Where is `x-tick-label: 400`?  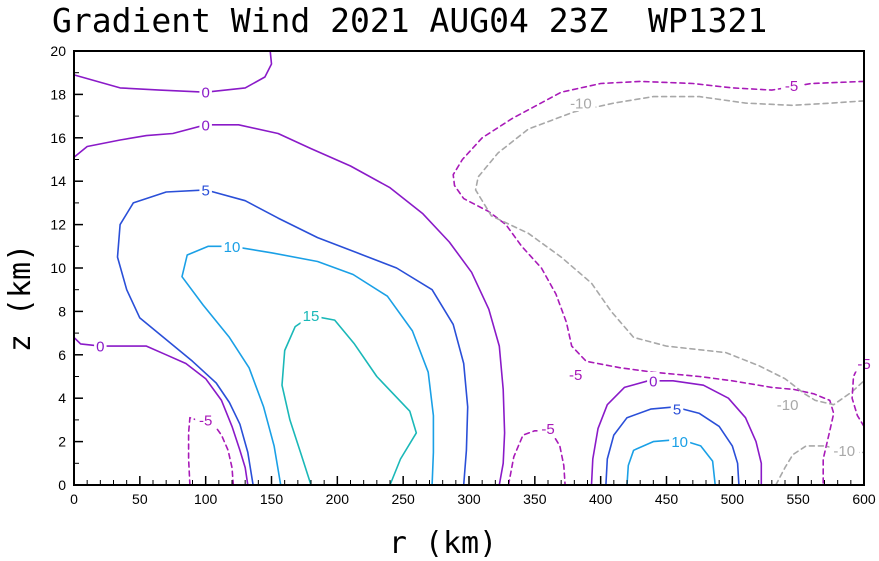
x-tick-label: 400 is located at coordinates (601, 499).